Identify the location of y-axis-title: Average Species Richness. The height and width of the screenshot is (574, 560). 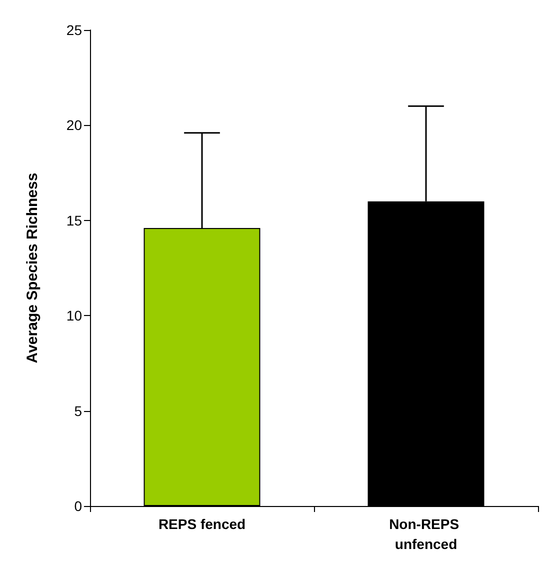
(32, 268).